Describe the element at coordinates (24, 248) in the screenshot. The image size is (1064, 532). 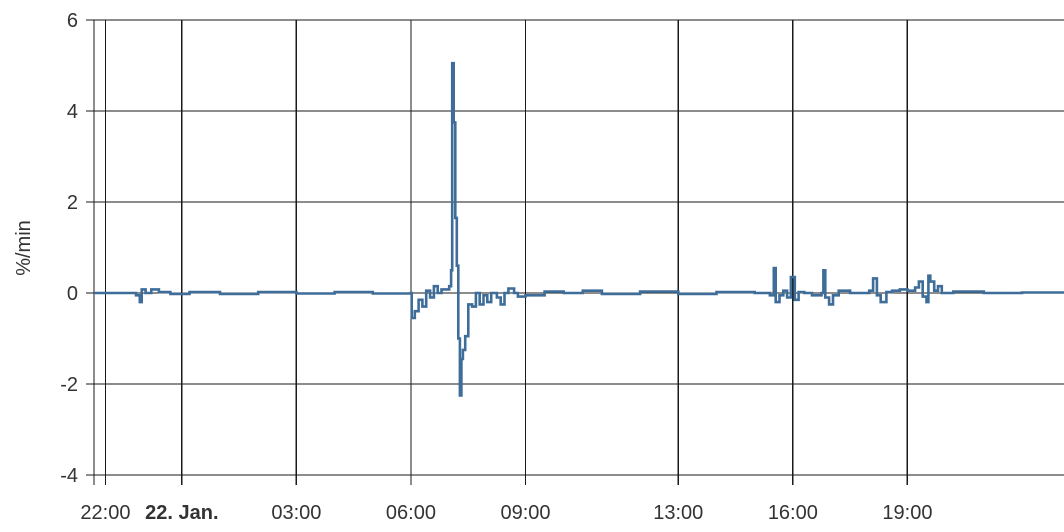
I see `y-axis-label: %/min` at that location.